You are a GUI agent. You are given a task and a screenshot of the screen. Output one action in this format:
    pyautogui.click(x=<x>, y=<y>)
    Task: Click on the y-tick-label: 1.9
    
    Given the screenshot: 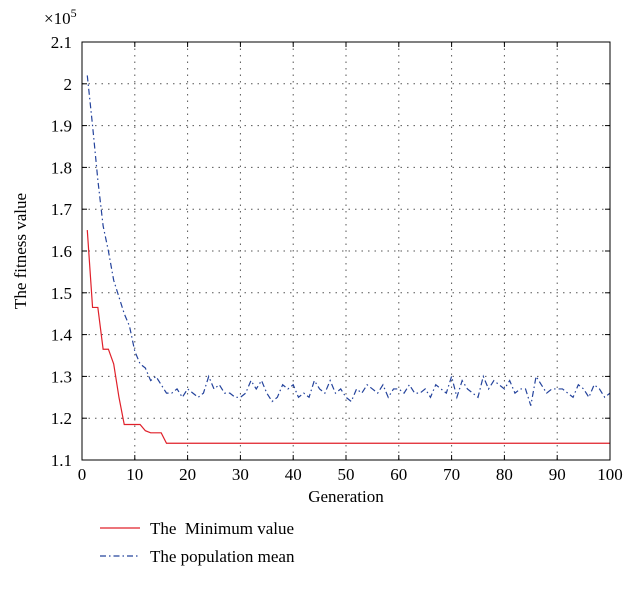 What is the action you would take?
    pyautogui.click(x=61, y=126)
    